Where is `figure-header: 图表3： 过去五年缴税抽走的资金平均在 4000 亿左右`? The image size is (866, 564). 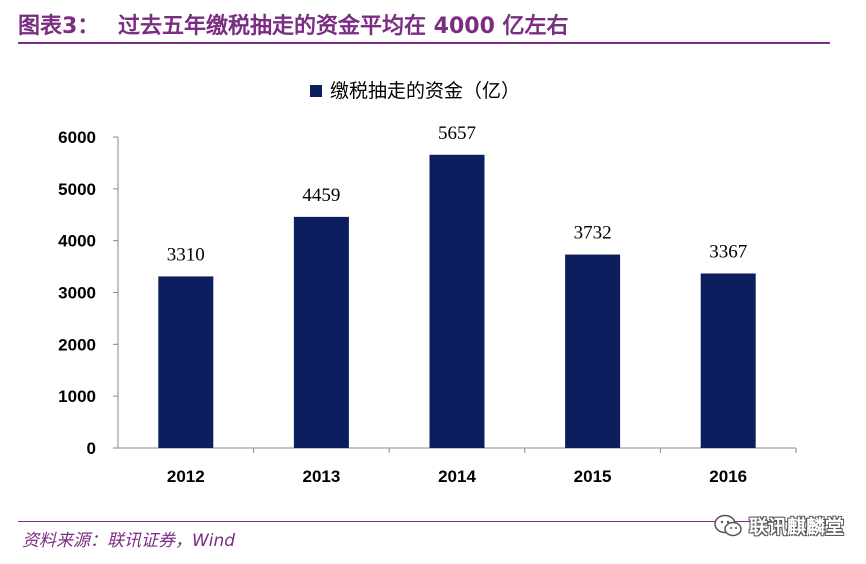
figure-header: 图表3： 过去五年缴税抽走的资金平均在 4000 亿左右 is located at coordinates (424, 24).